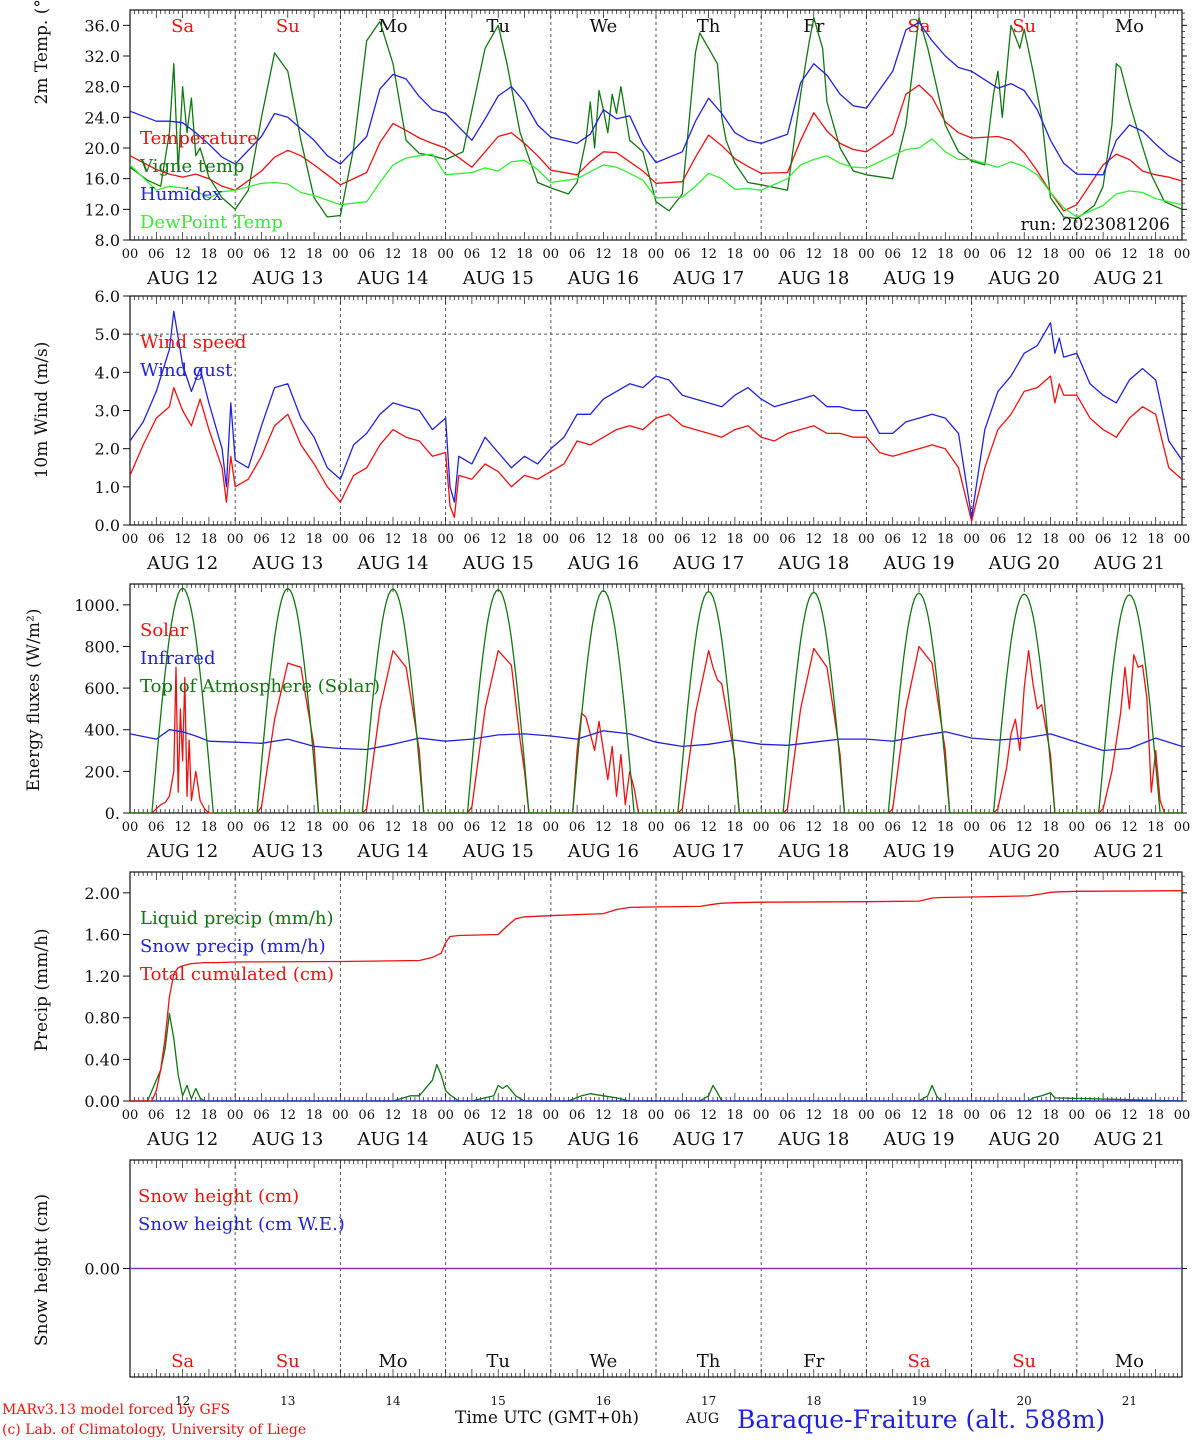 This screenshot has width=1194, height=1440. What do you see at coordinates (1024, 563) in the screenshot?
I see `date-label: AUG 20` at bounding box center [1024, 563].